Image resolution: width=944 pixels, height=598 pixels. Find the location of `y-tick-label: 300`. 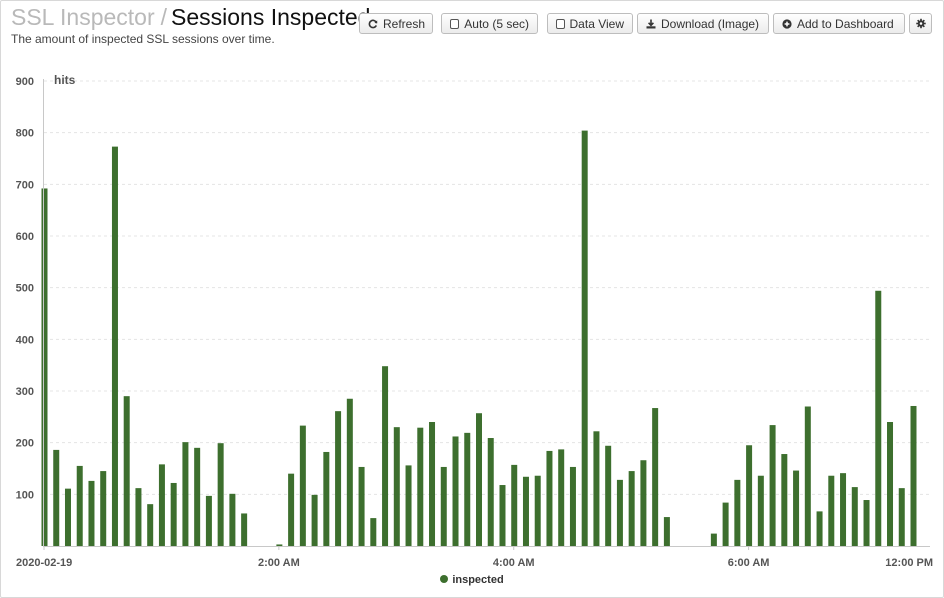

y-tick-label: 300 is located at coordinates (25, 392).